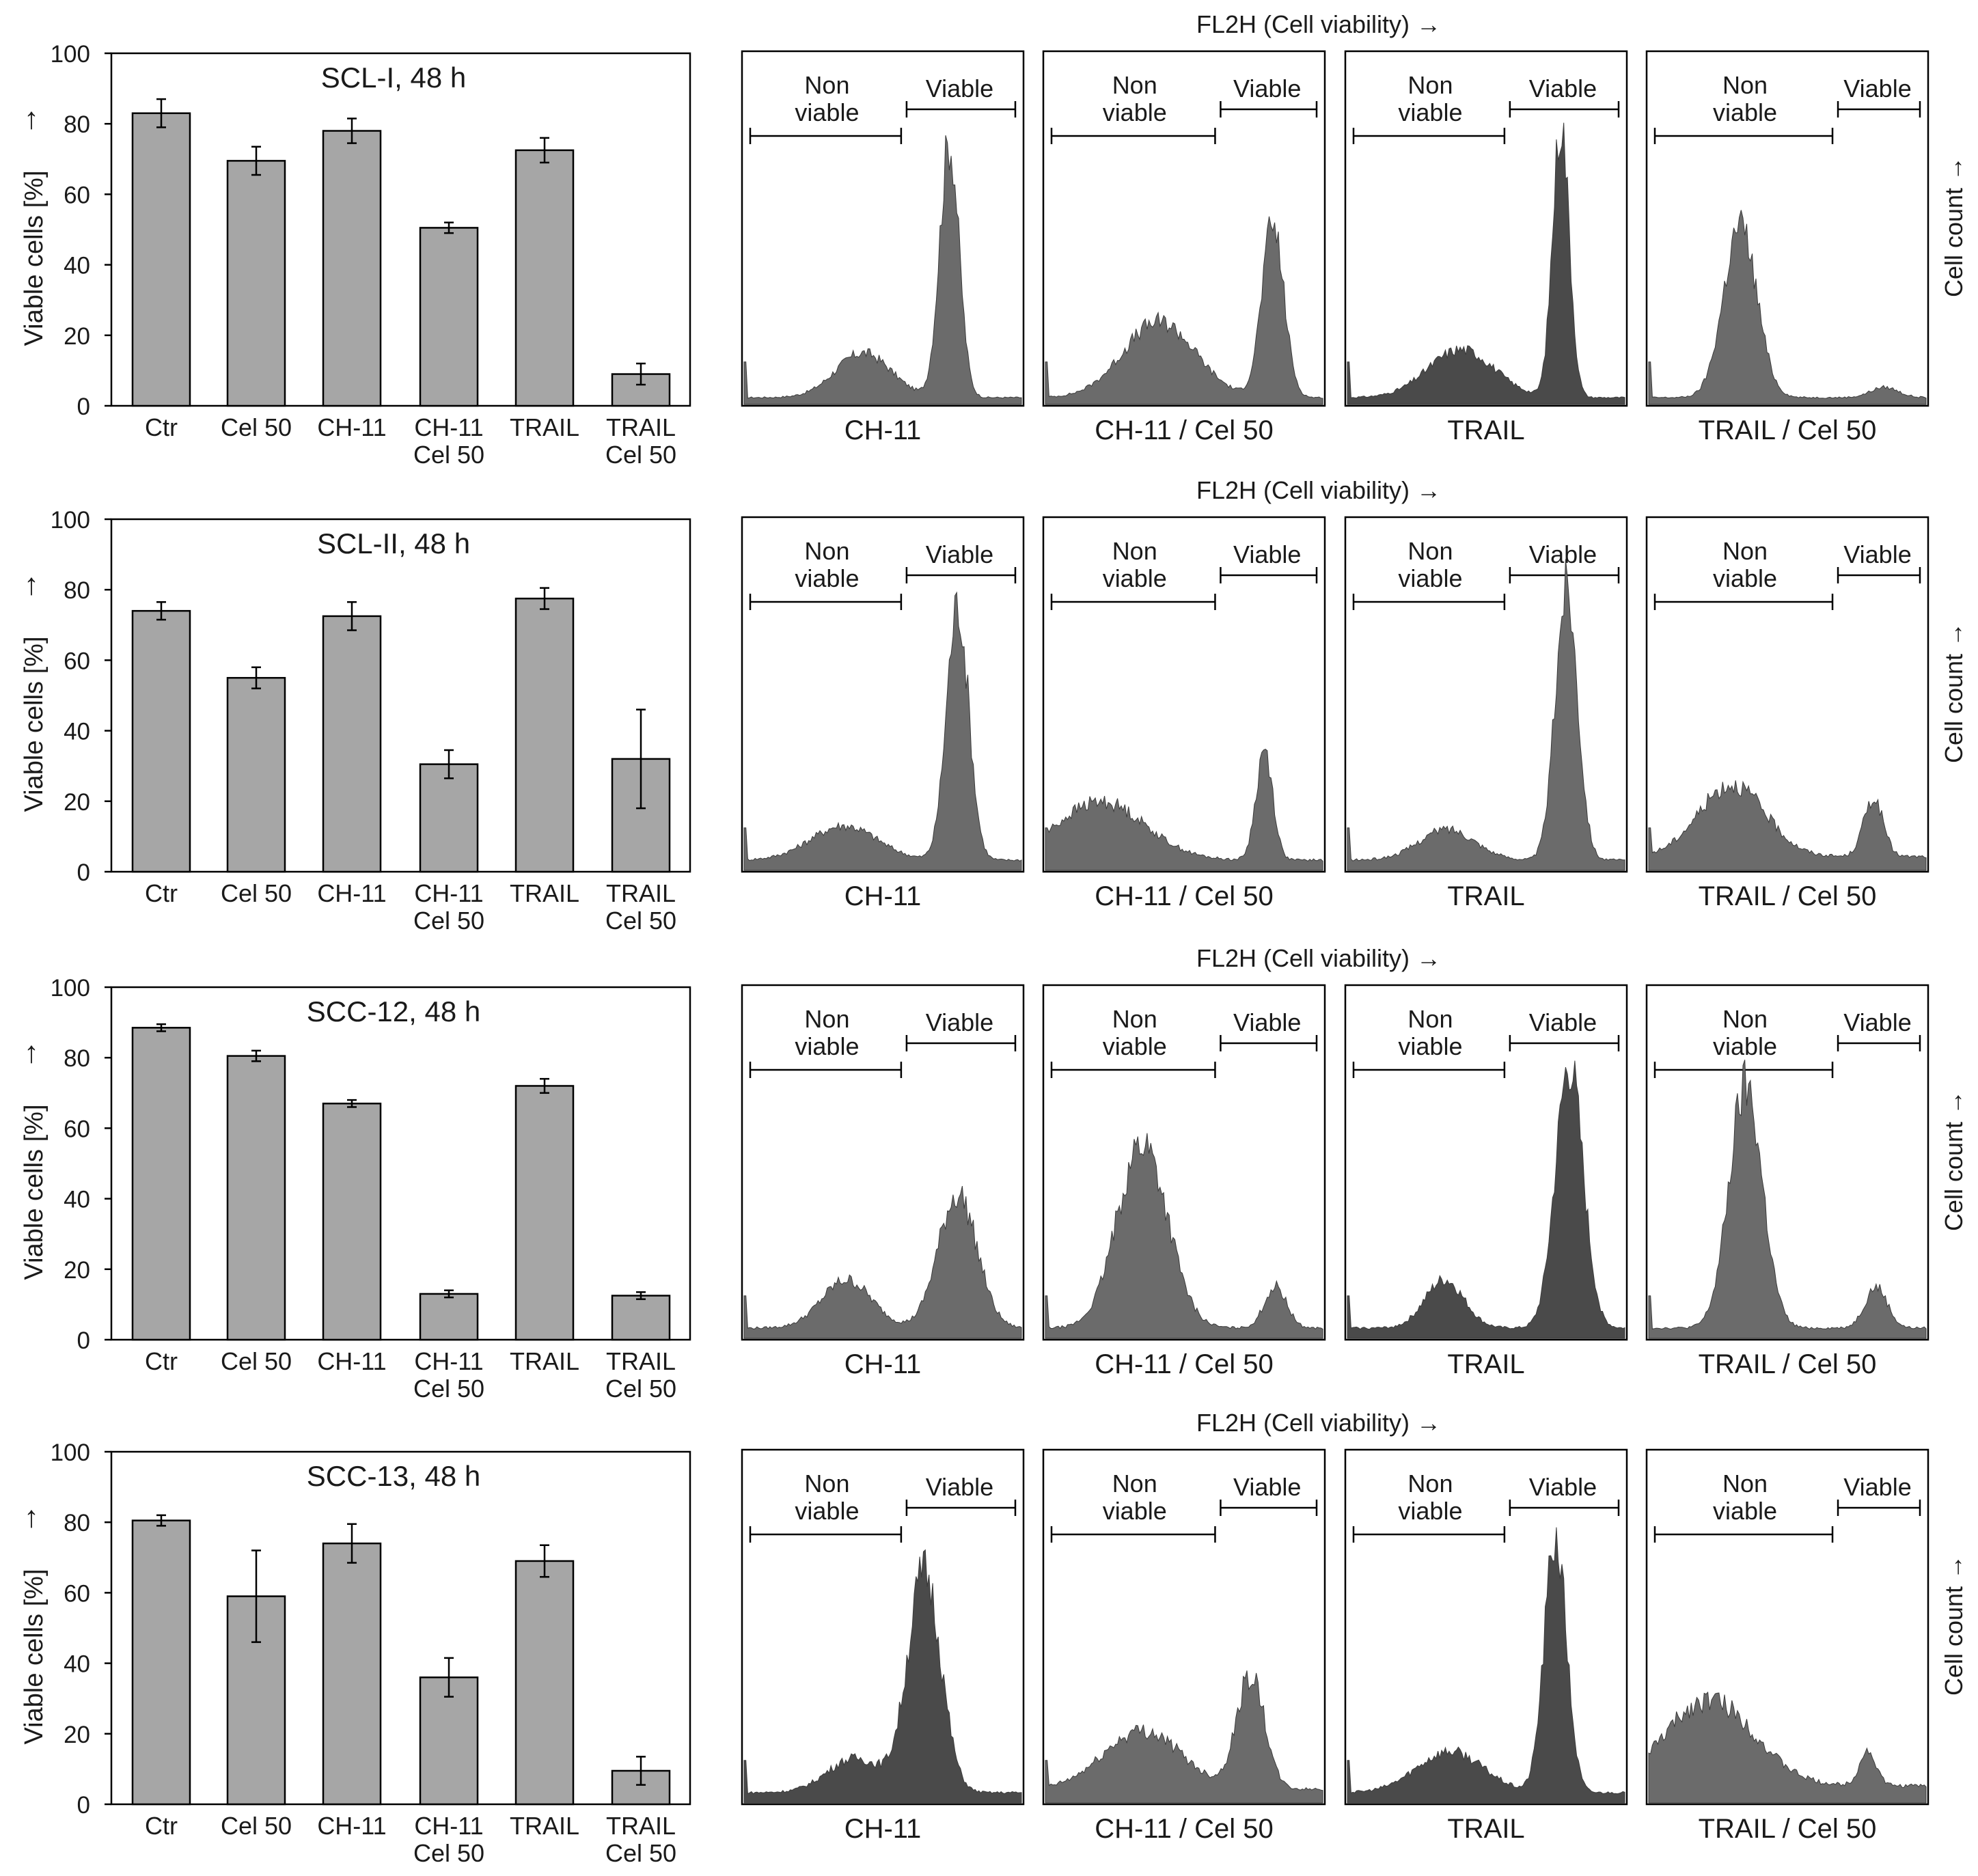 This screenshot has width=1978, height=1876. I want to click on histogram-label: TRAIL, so click(1485, 896).